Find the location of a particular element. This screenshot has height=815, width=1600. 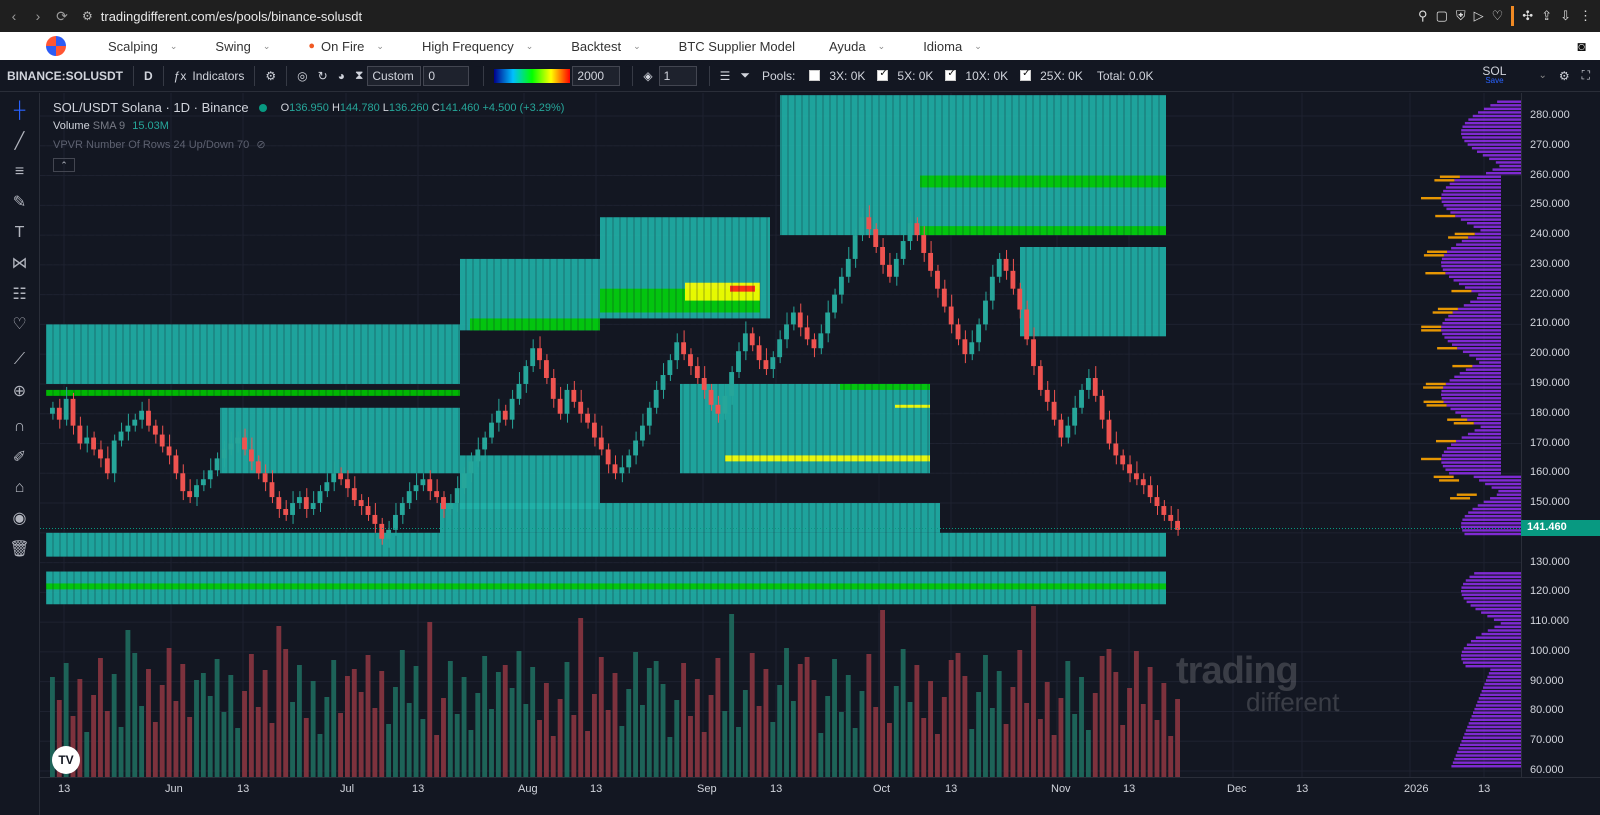

collapse-legend-icon: ⌃ is located at coordinates (64, 165).